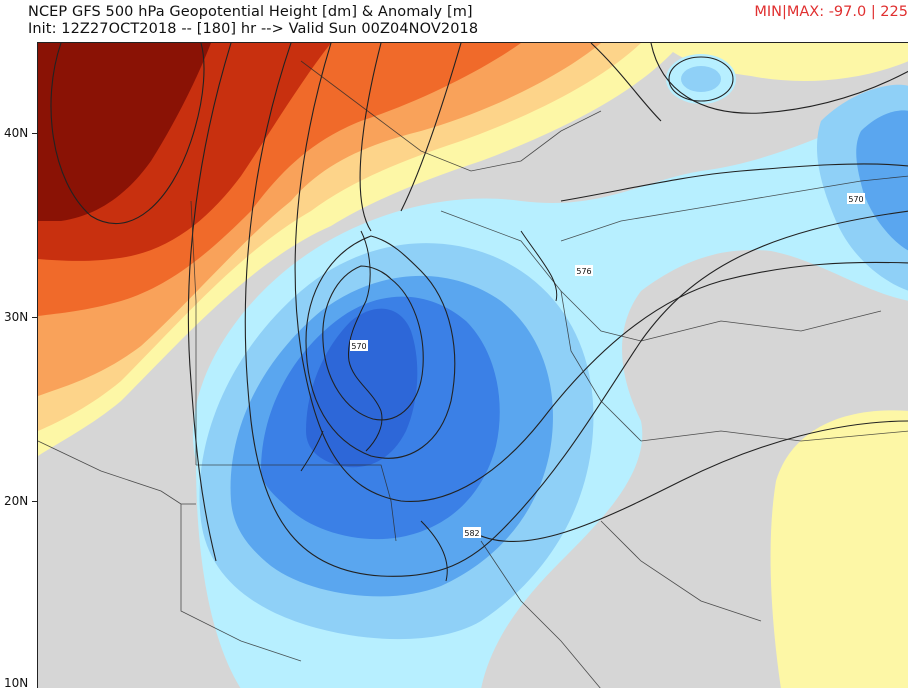 The width and height of the screenshot is (908, 690). What do you see at coordinates (16, 317) in the screenshot?
I see `lat-label-30n: 30N` at bounding box center [16, 317].